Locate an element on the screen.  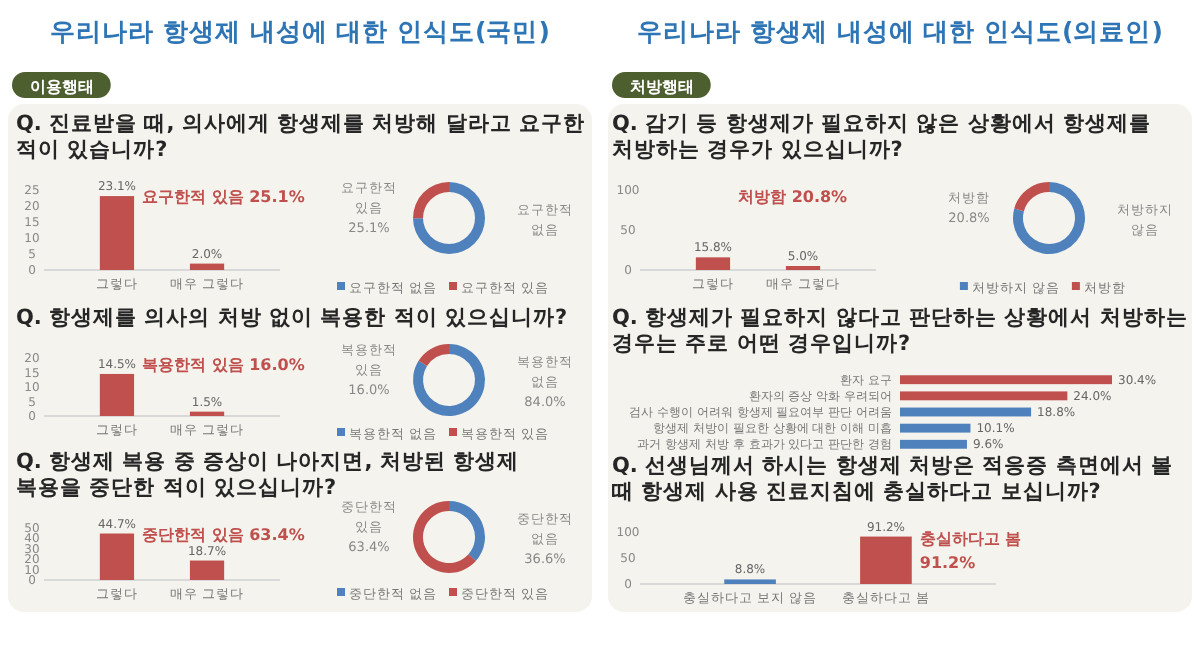
chart-title: Q. 감기 등 항생제가 필요하지 않은 상황에서 항생제를 처방하는 경우가 있으십니까? is located at coordinates (882, 137).